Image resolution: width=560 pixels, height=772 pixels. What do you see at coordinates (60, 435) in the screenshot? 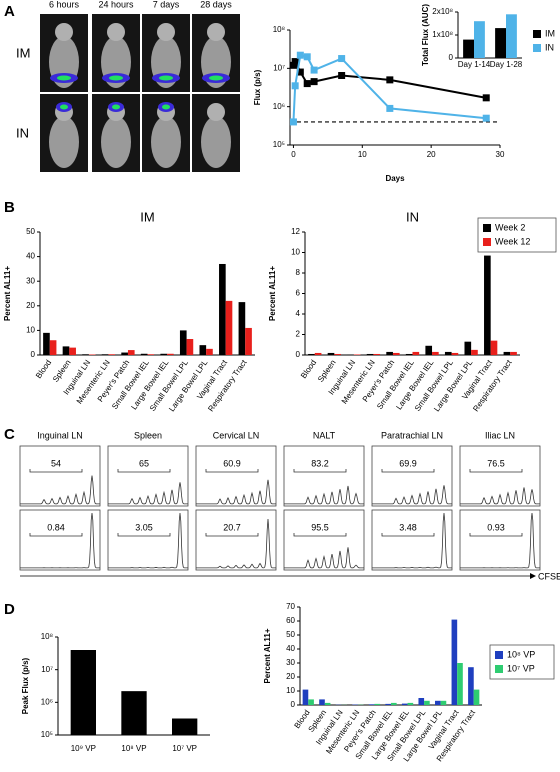
I see `flow-column-title: Inguinal LN` at bounding box center [60, 435].